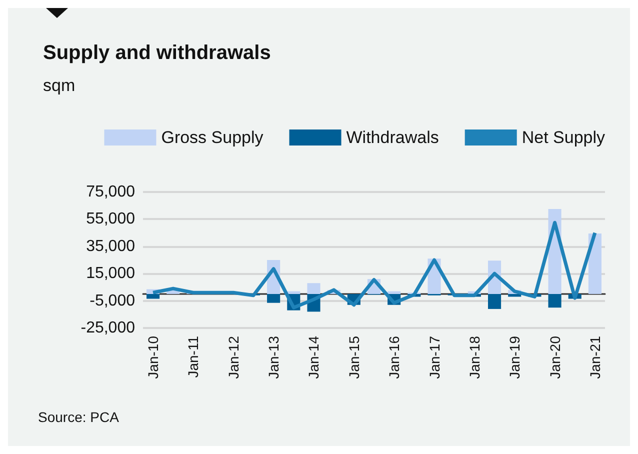 The image size is (638, 454). I want to click on line-series, so click(374, 265).